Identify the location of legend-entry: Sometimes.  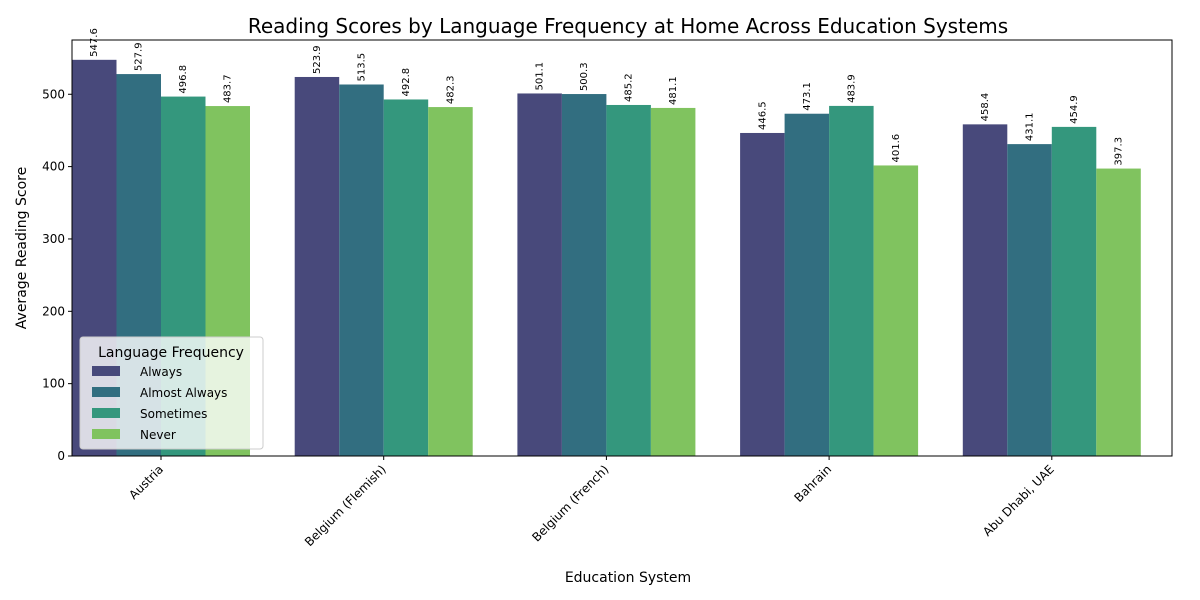
(173, 414).